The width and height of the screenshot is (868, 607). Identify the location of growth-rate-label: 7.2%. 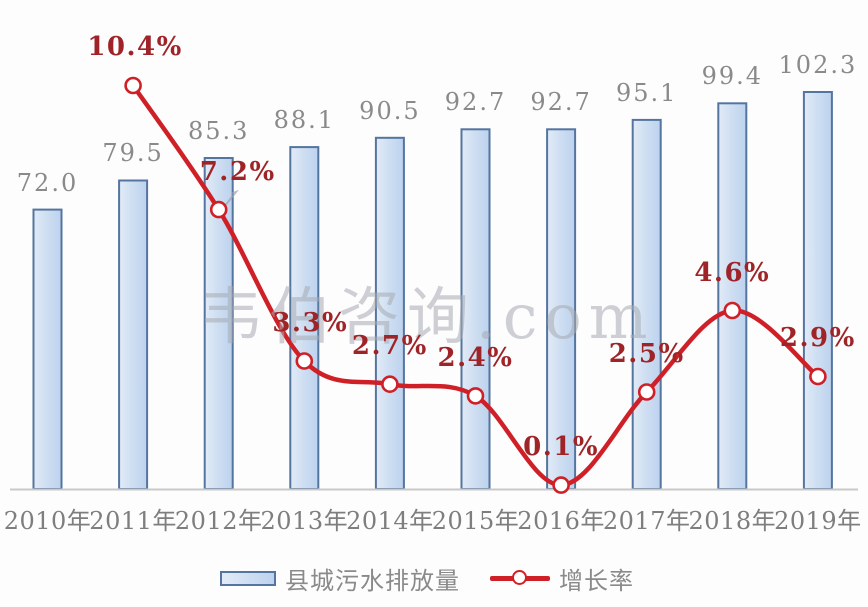
(237, 171).